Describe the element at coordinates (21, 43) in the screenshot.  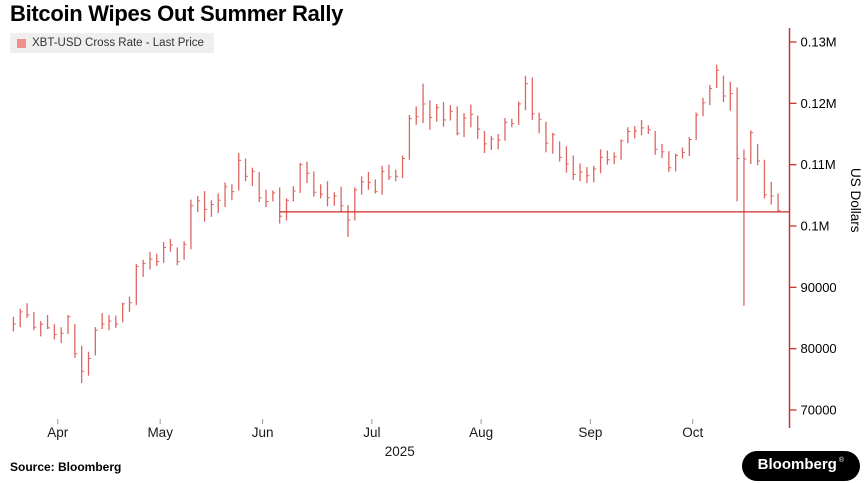
I see `legend-swatch-icon` at that location.